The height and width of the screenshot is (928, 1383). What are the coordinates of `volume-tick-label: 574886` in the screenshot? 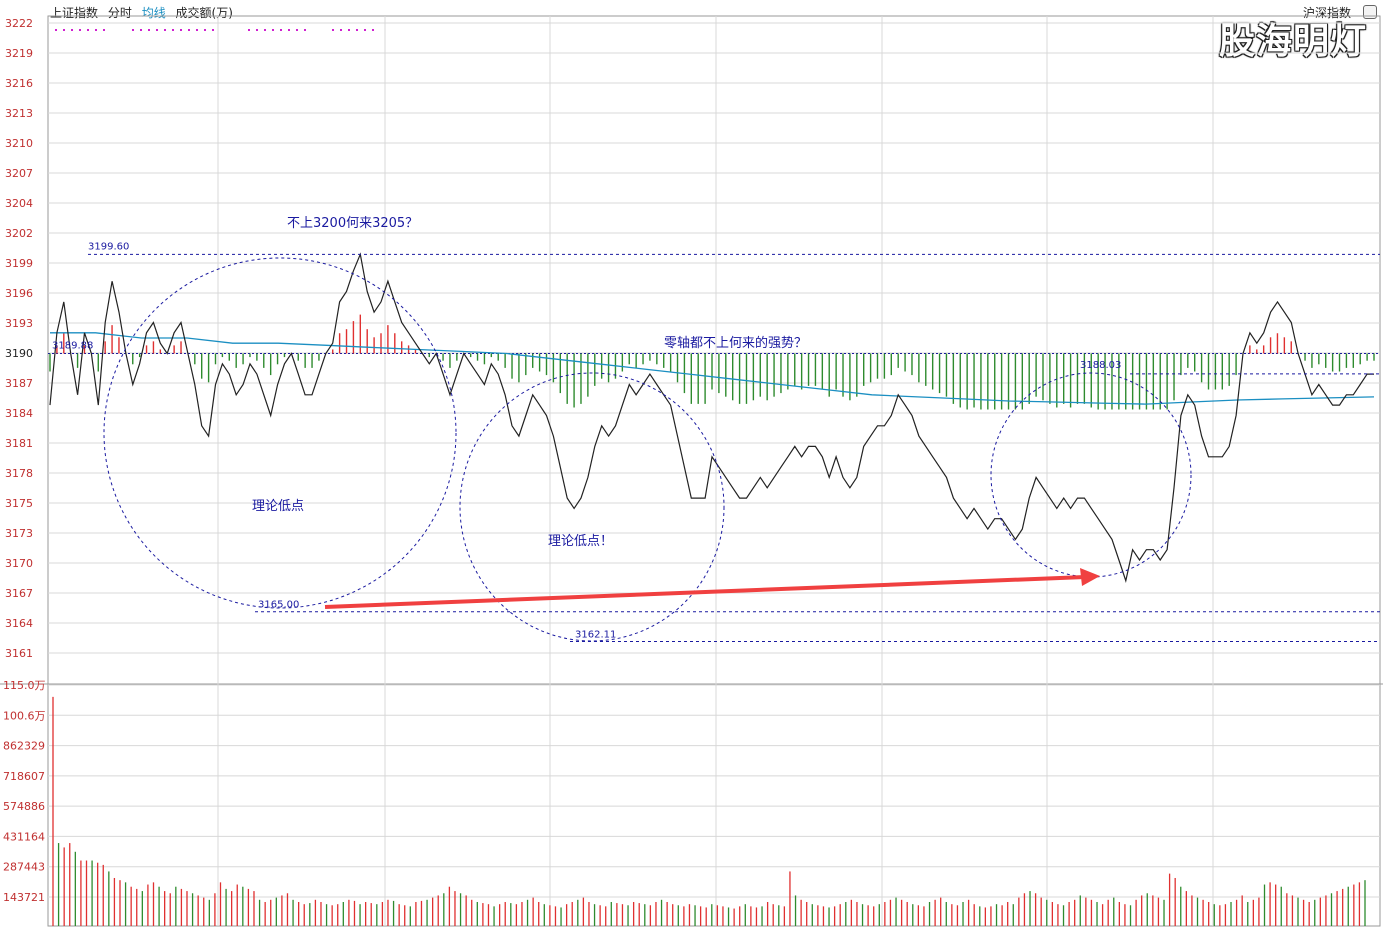 It's located at (24, 806).